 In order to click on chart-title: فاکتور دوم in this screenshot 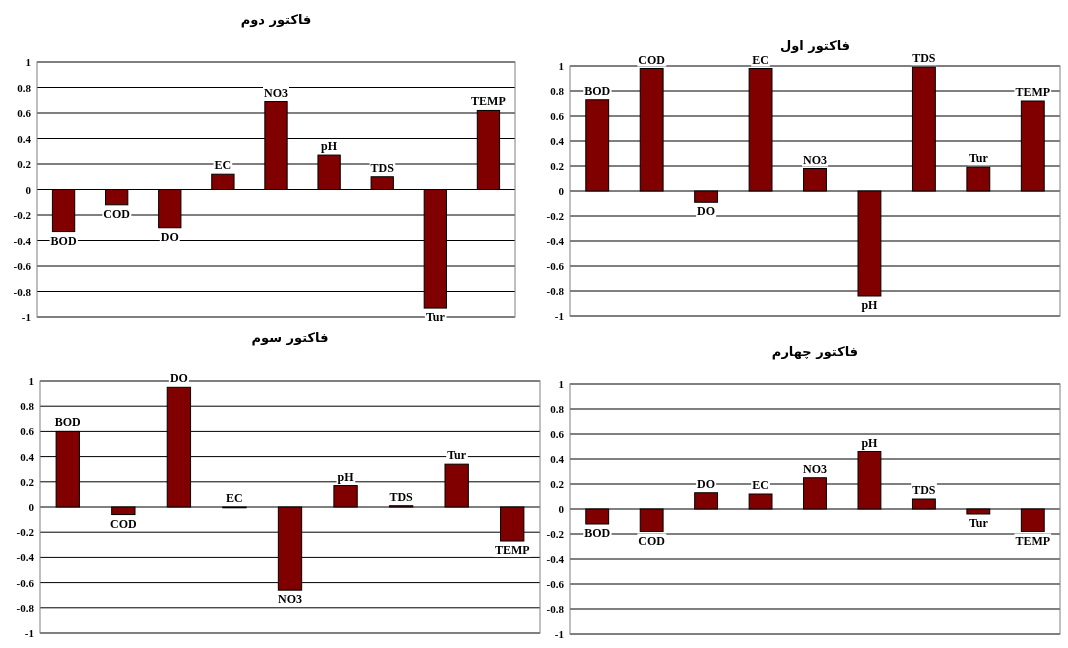, I will do `click(276, 20)`.